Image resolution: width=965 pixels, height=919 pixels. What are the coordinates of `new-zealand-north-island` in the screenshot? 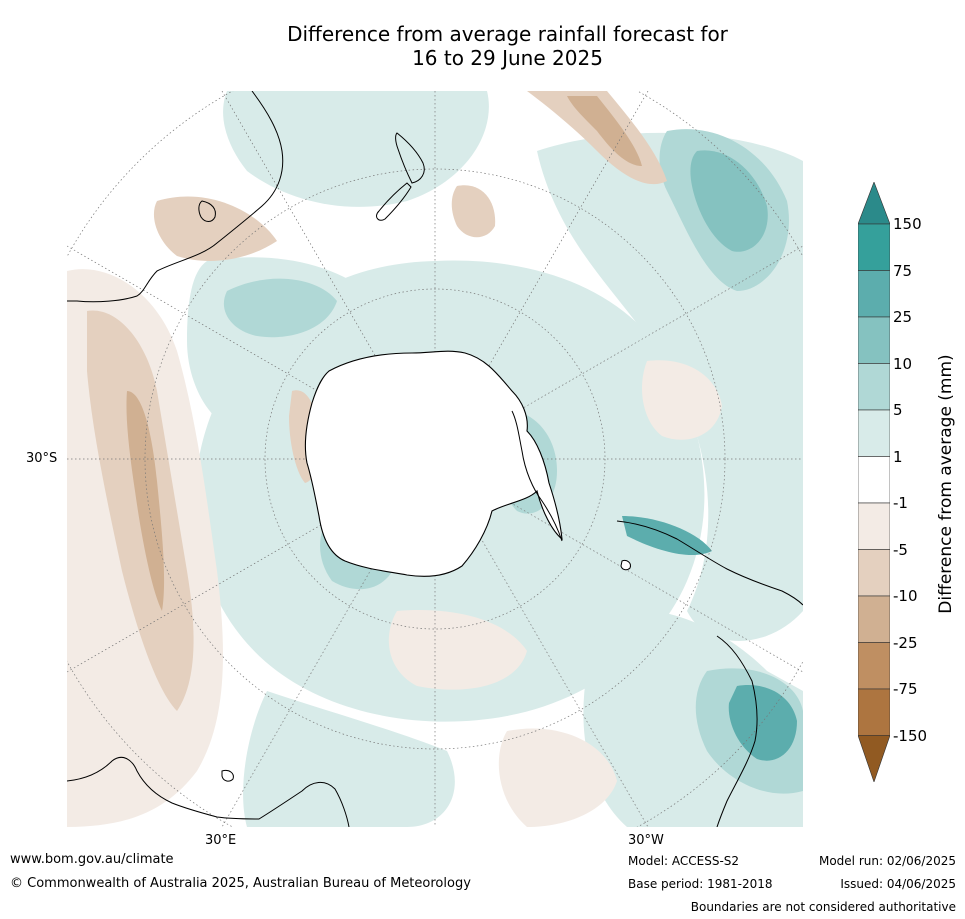 It's located at (410, 158).